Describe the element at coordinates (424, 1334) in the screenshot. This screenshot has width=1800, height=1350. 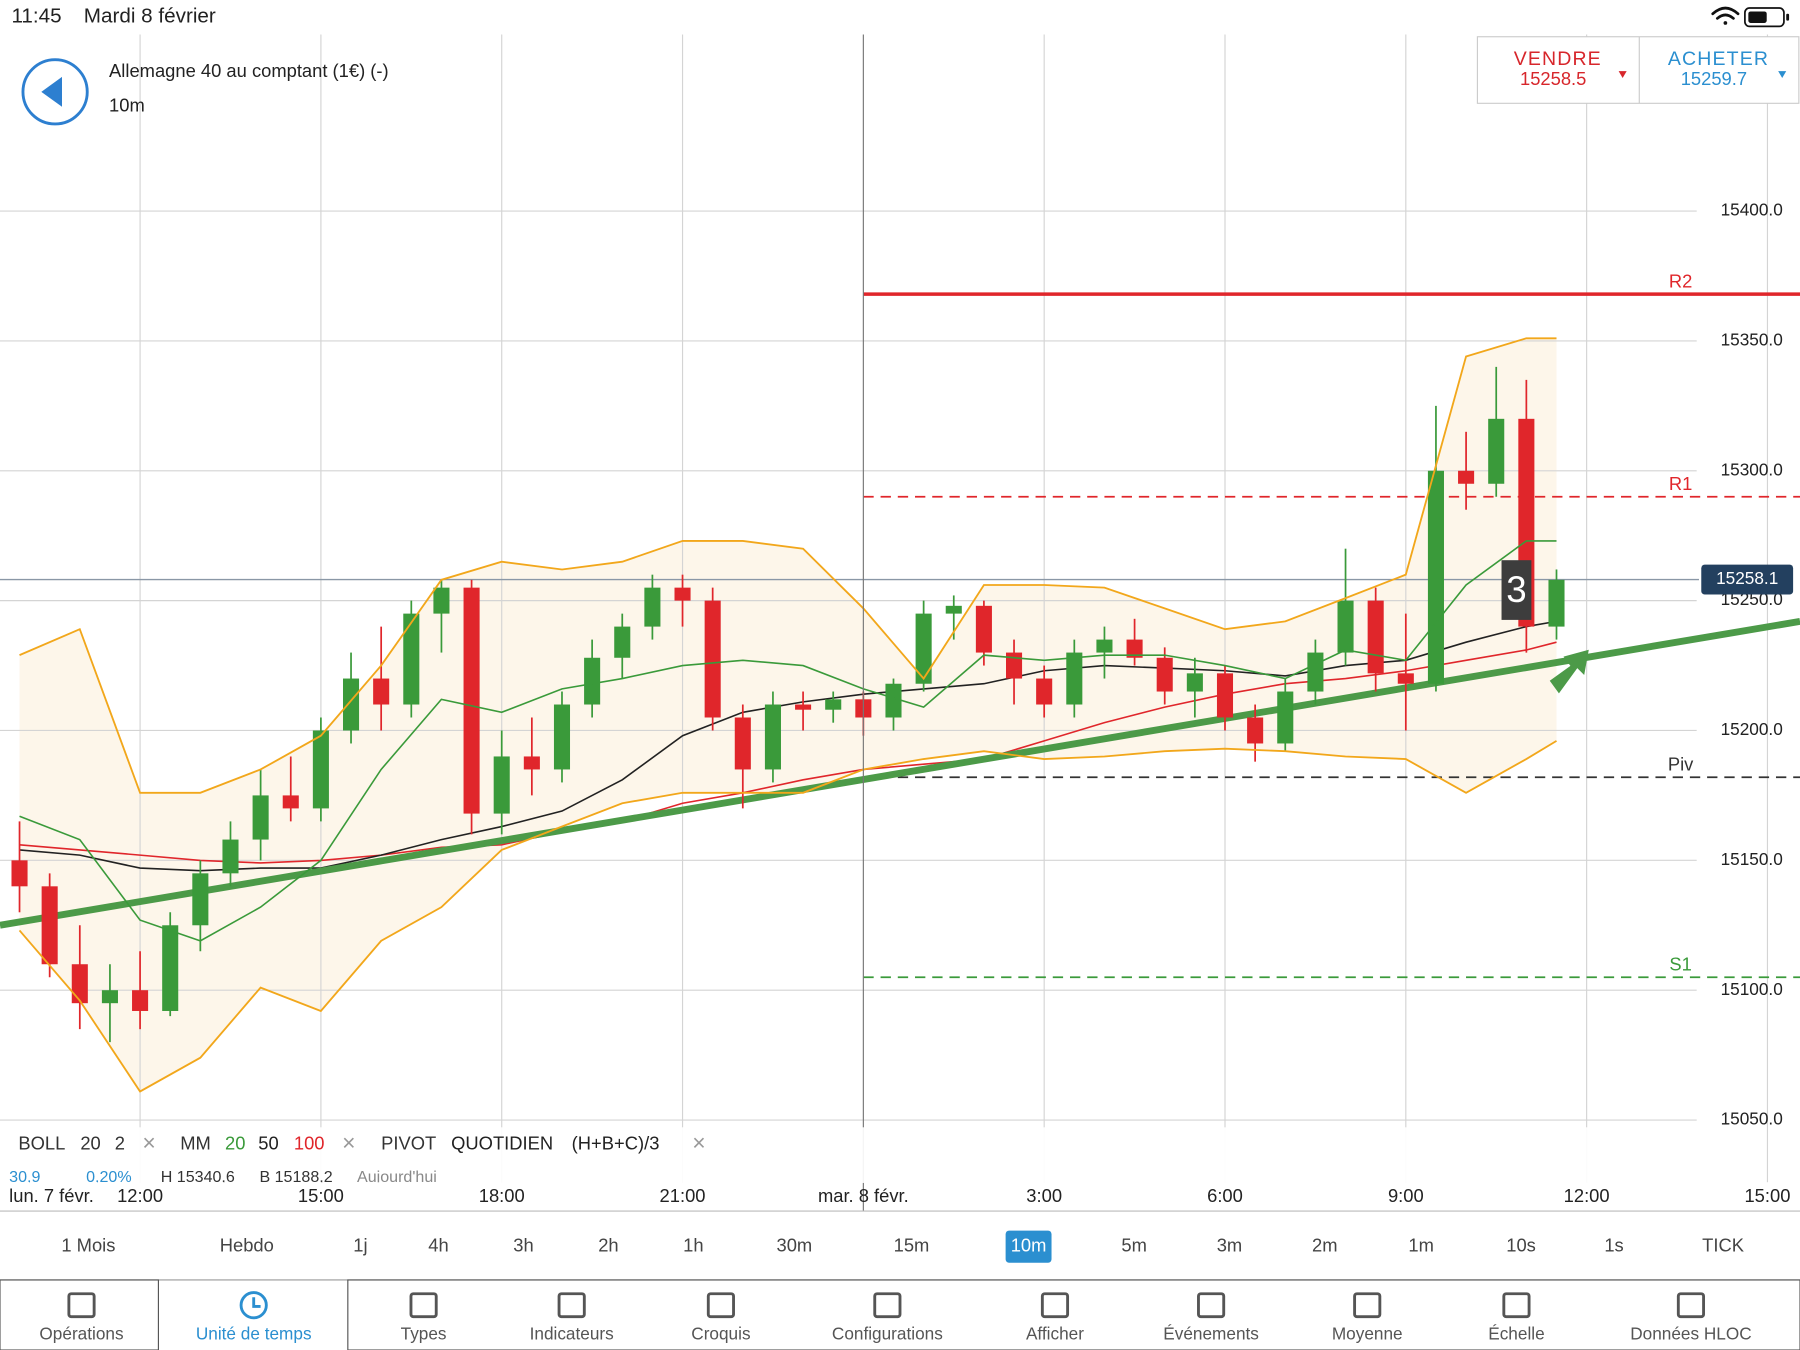
I see `tab-label: Types` at that location.